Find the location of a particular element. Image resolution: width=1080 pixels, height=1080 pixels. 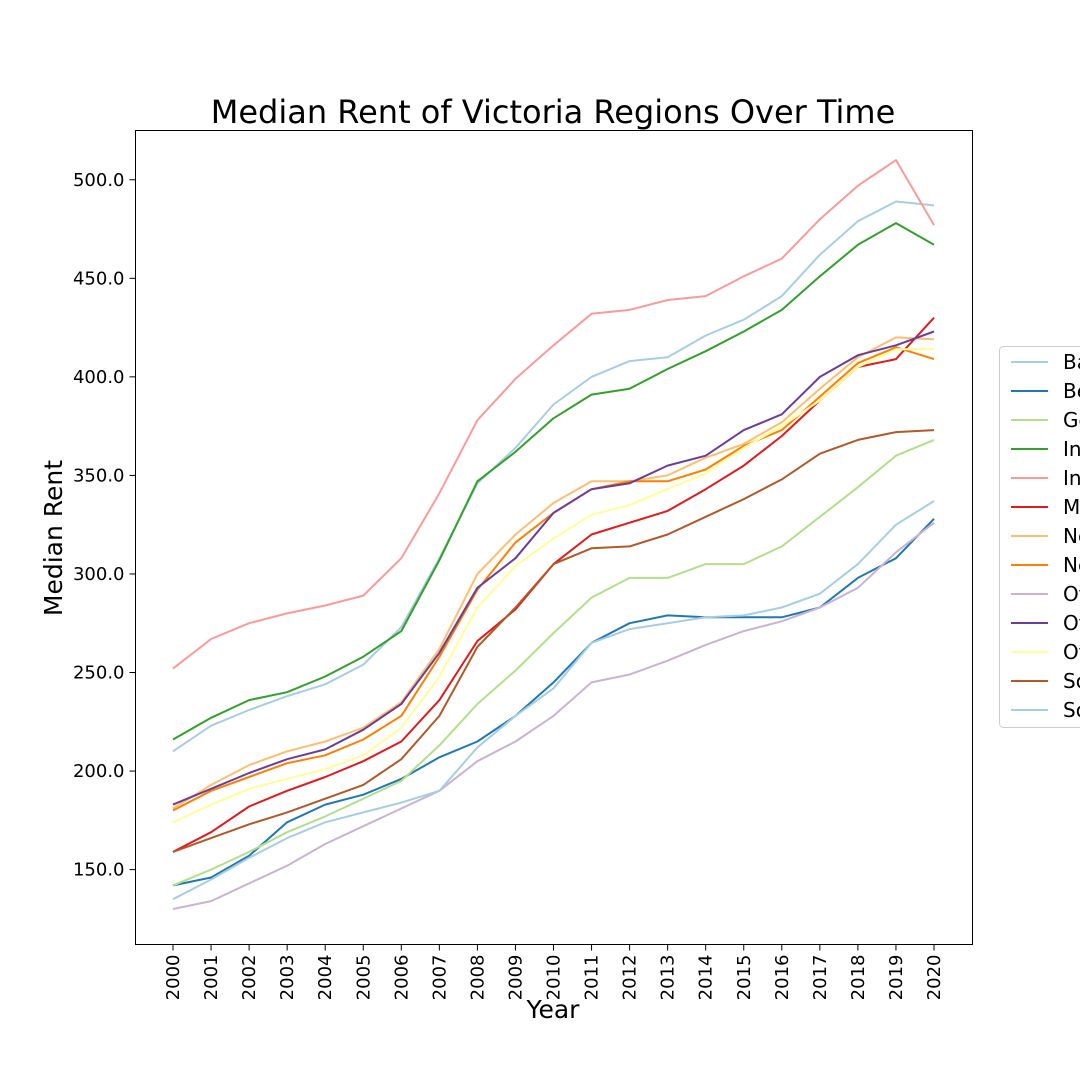

x-axis-label: Year is located at coordinates (553, 1009).